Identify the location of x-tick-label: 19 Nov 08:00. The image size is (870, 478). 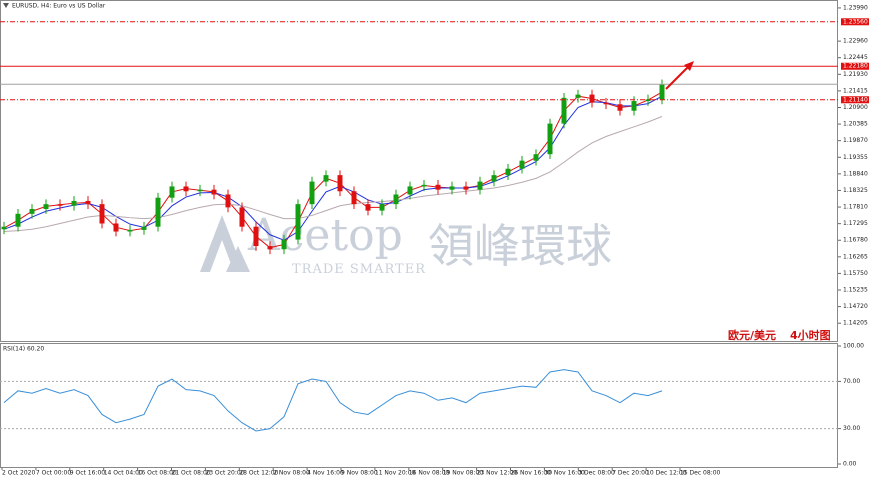
(463, 473).